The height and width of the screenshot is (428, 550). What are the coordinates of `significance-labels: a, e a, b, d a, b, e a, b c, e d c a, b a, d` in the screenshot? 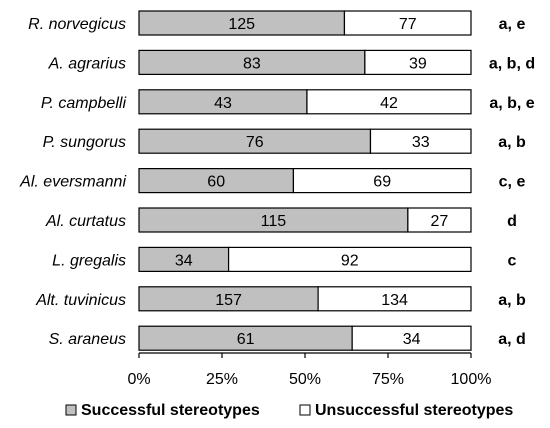 It's located at (512, 182).